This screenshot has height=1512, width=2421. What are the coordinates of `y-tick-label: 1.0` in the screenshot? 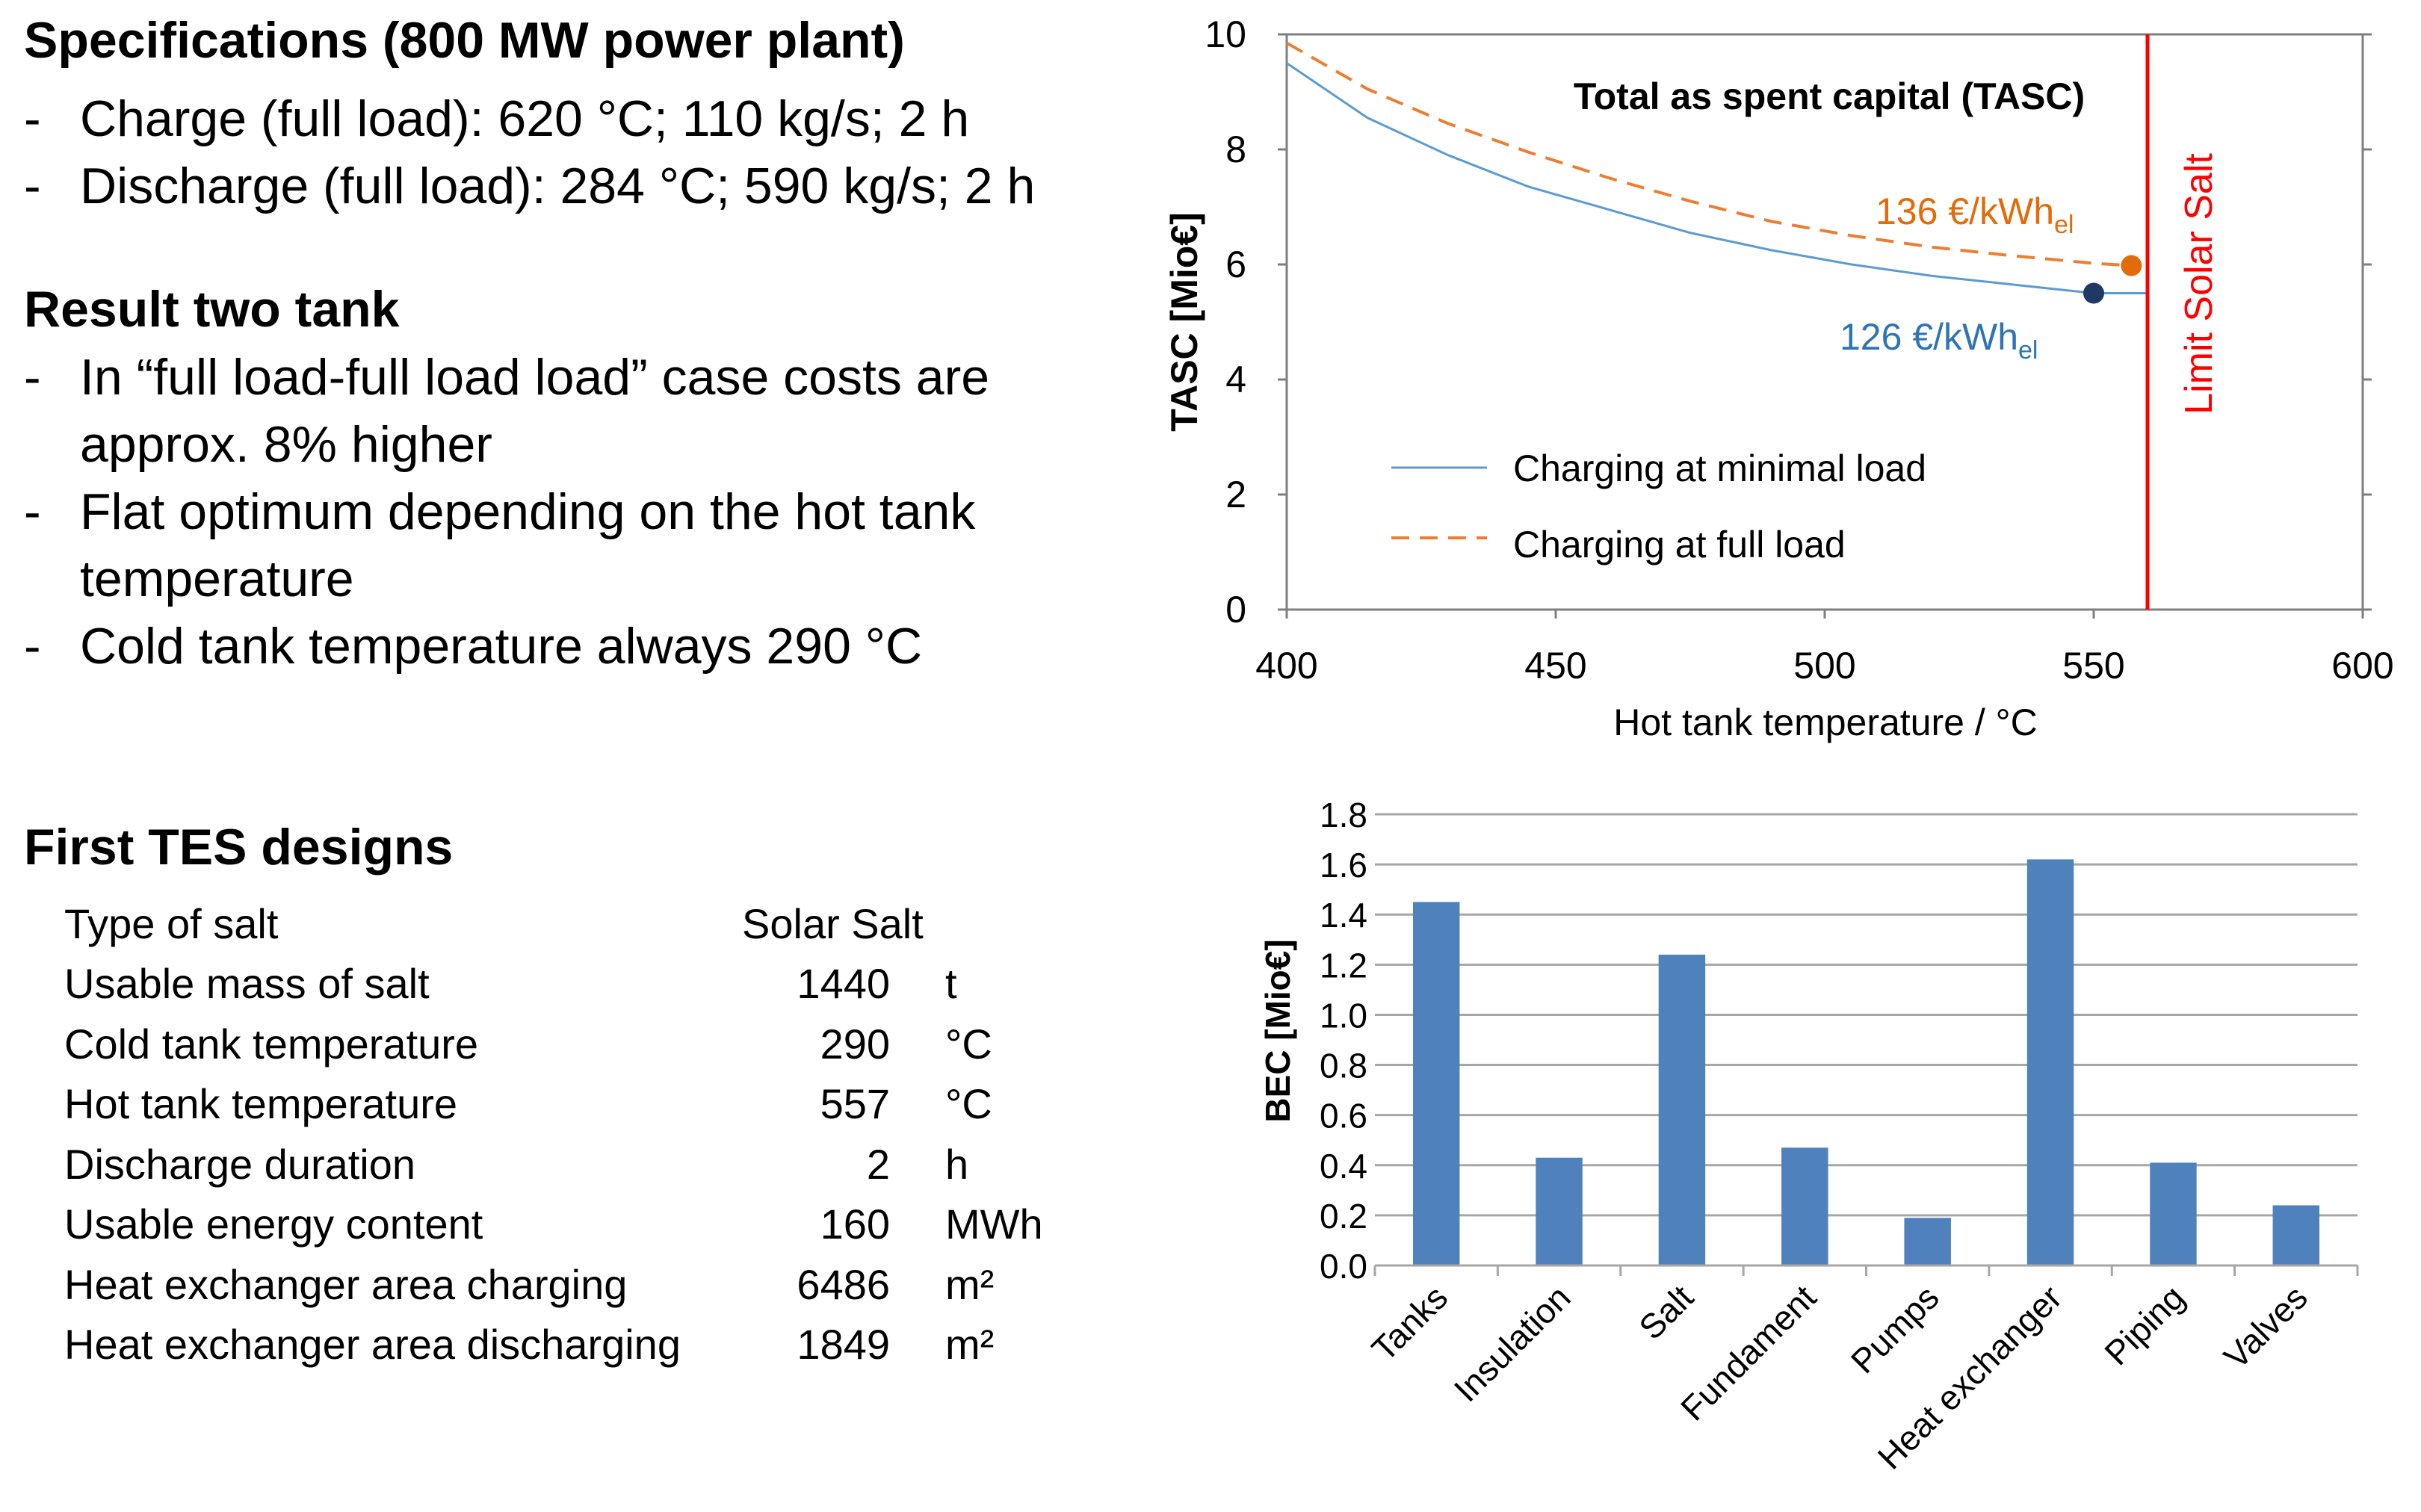 It's located at (1344, 1015).